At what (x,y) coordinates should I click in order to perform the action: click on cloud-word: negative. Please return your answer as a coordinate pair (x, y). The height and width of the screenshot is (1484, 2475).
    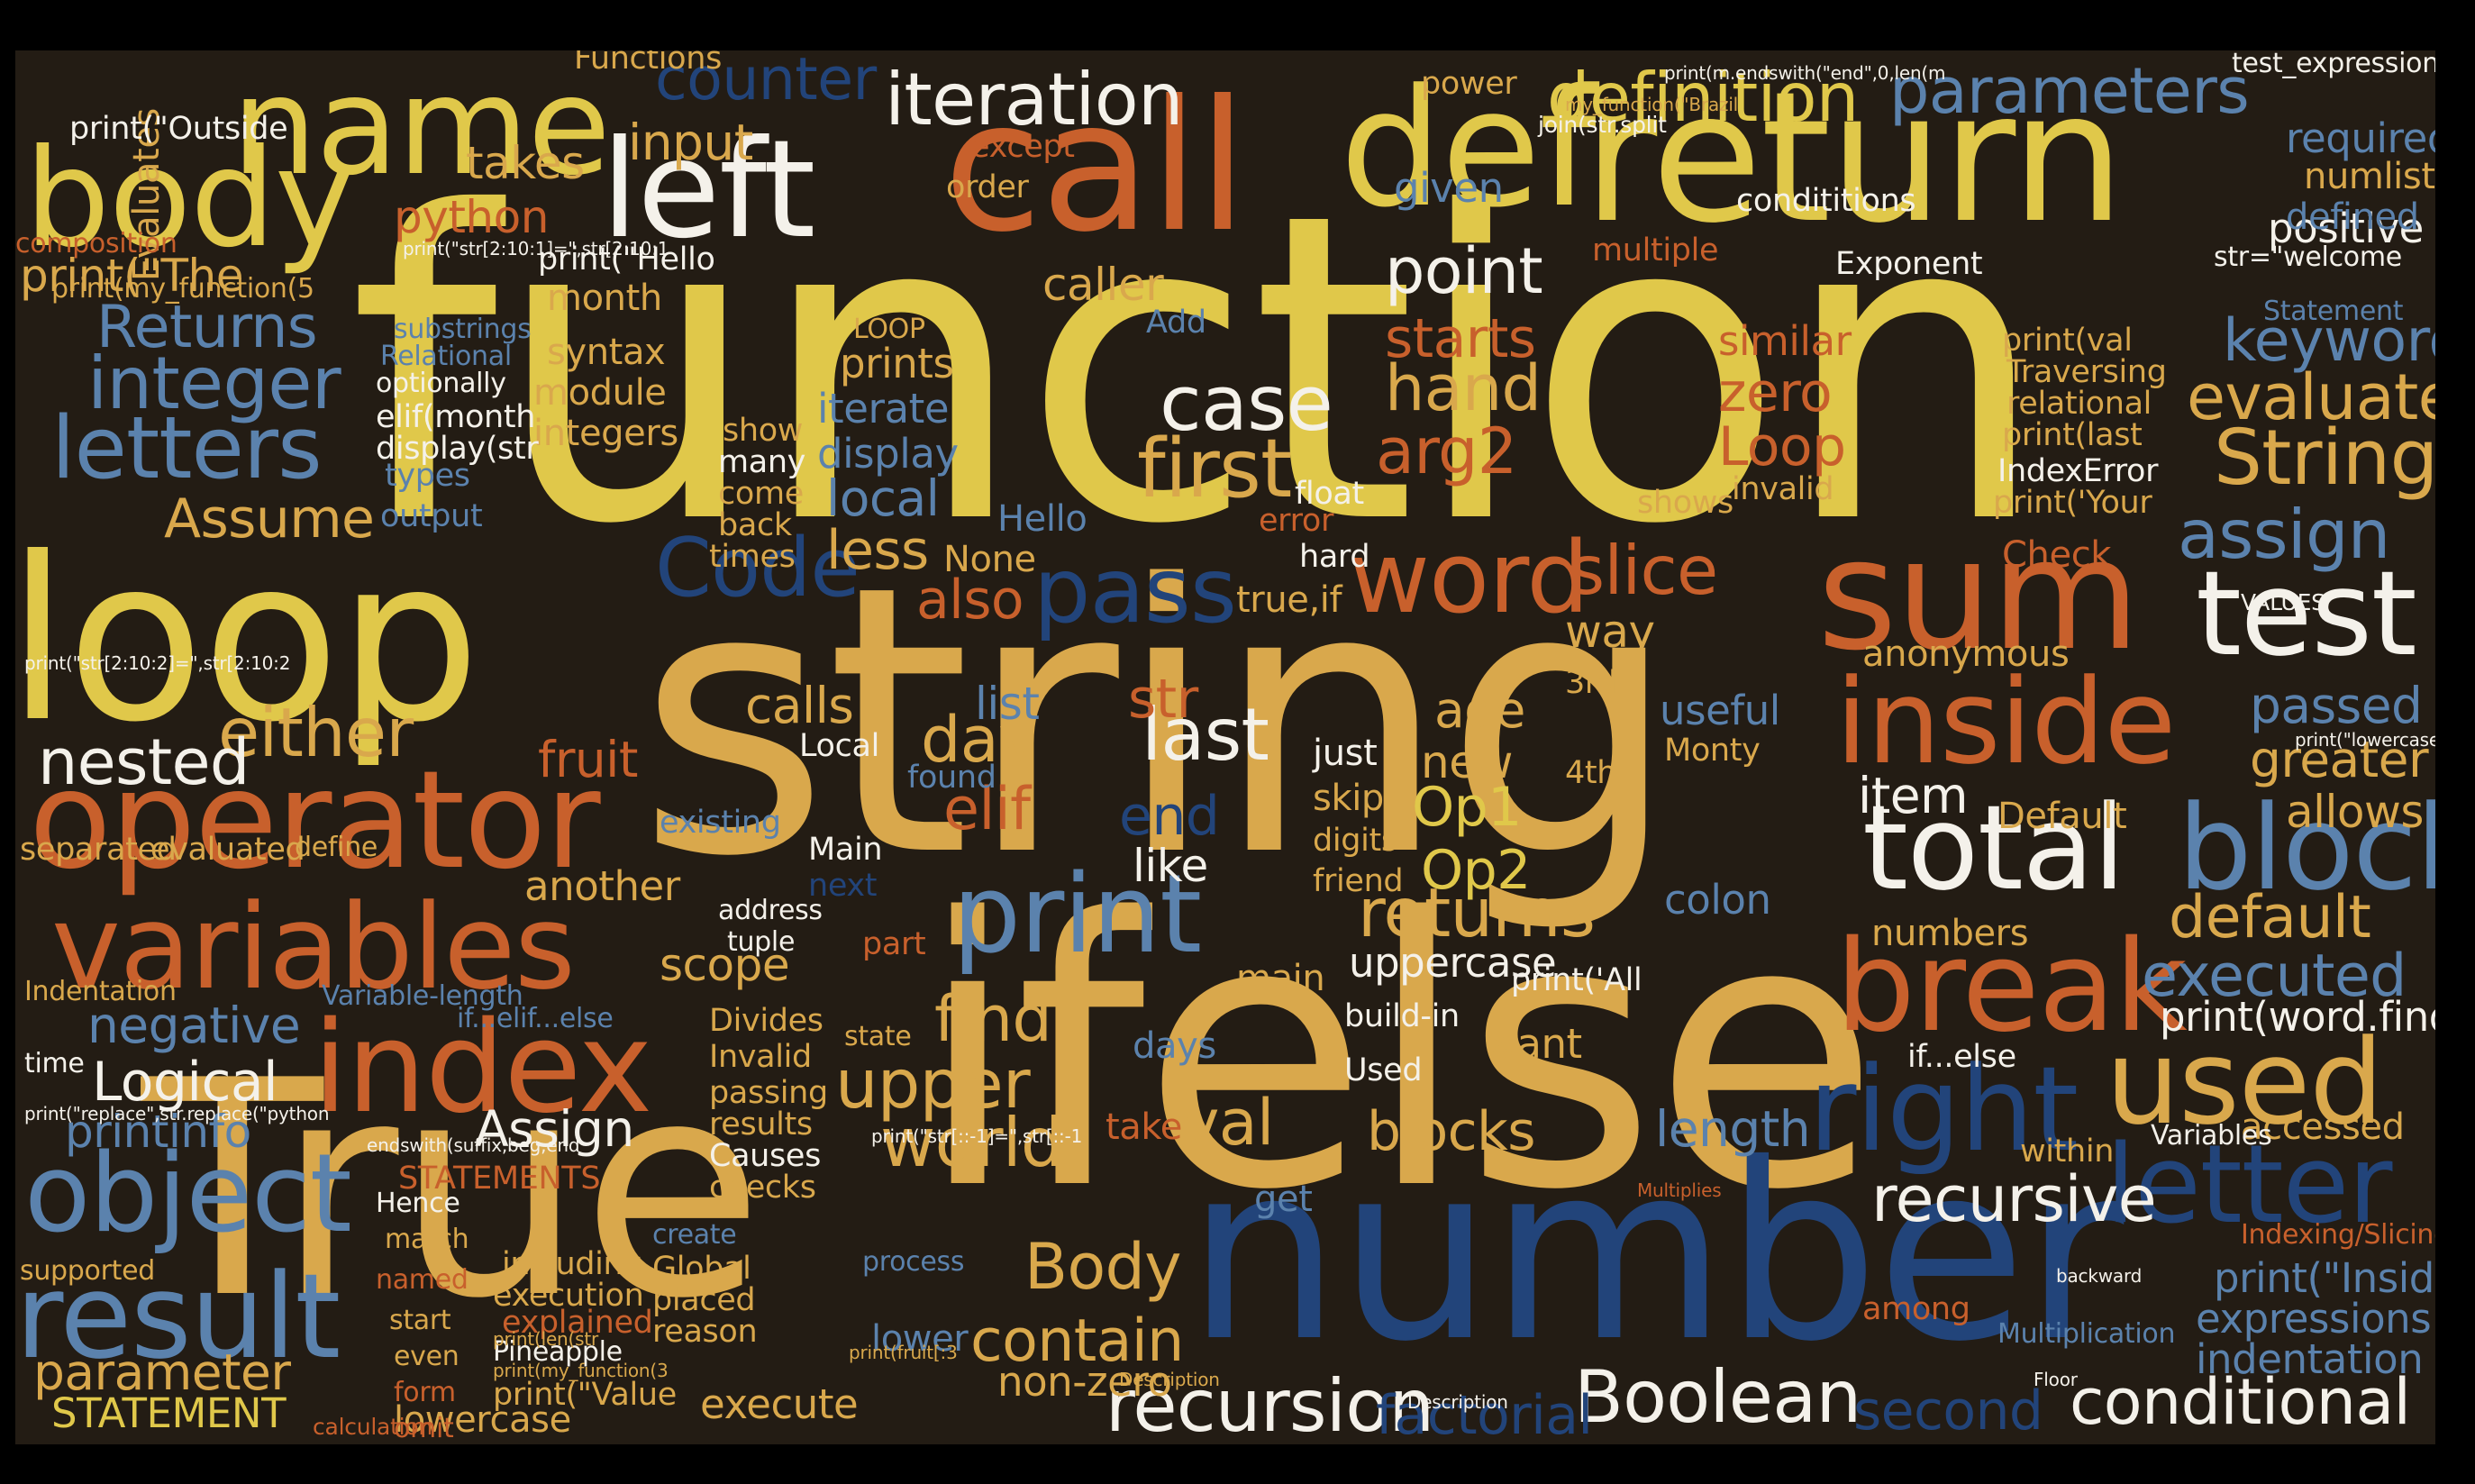
    Looking at the image, I should click on (194, 1025).